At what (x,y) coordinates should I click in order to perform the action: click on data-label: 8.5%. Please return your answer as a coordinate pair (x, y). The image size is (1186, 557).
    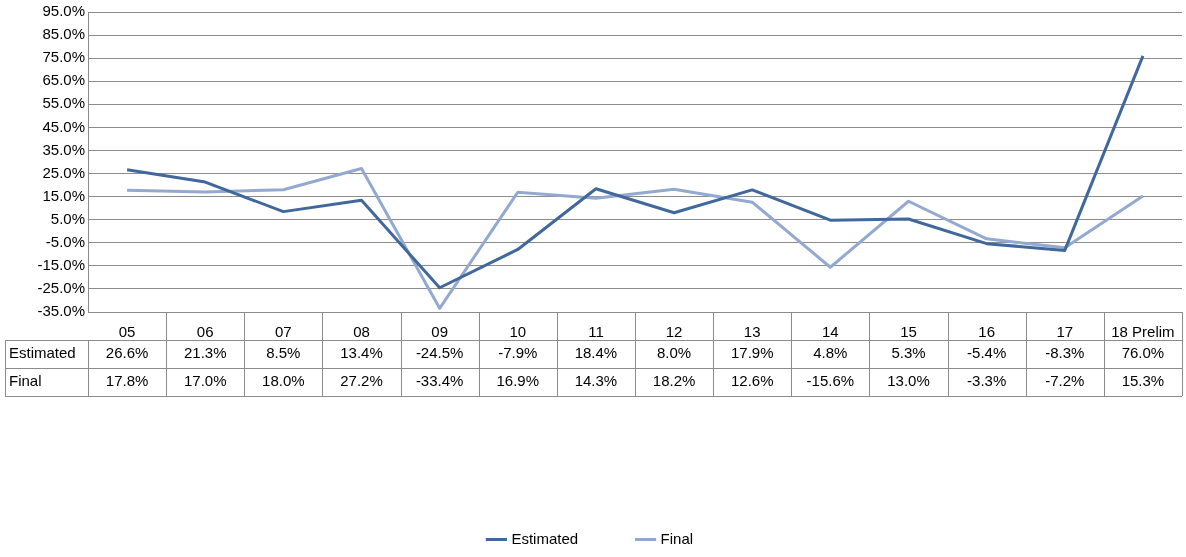
    Looking at the image, I should click on (283, 353).